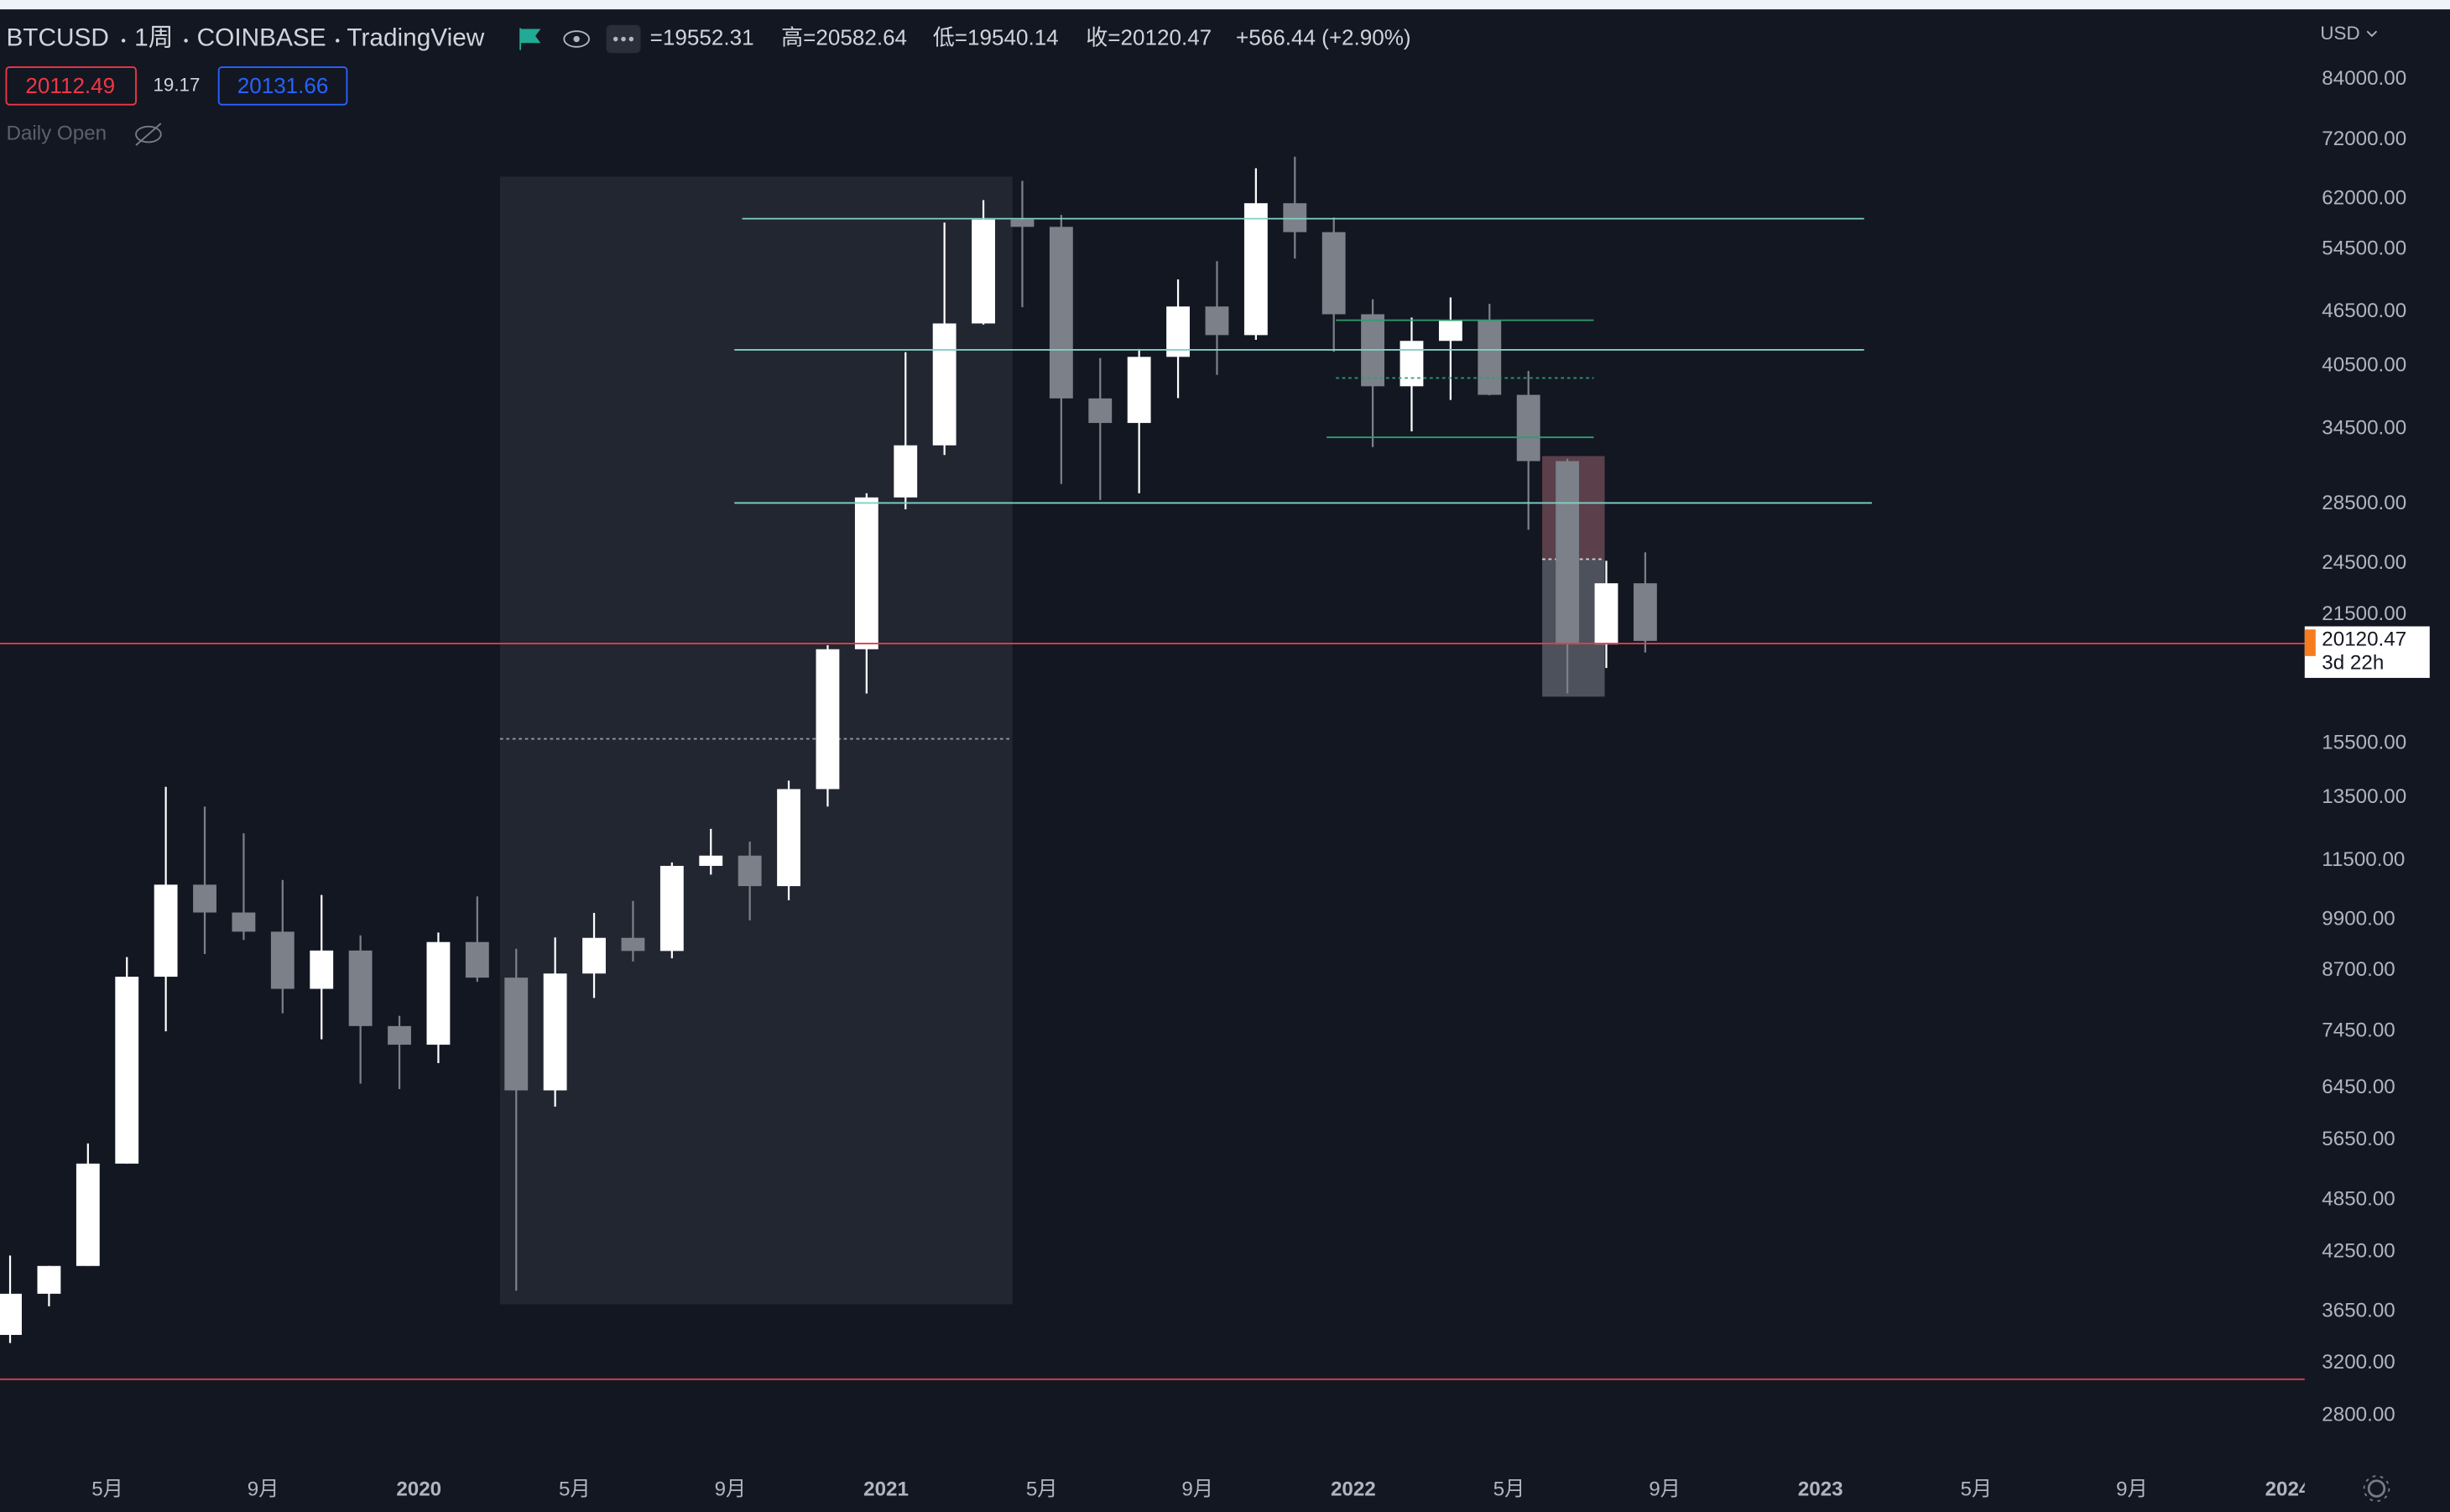 The height and width of the screenshot is (1512, 2450). Describe the element at coordinates (2364, 614) in the screenshot. I see `y-tick-label: 21500.00` at that location.